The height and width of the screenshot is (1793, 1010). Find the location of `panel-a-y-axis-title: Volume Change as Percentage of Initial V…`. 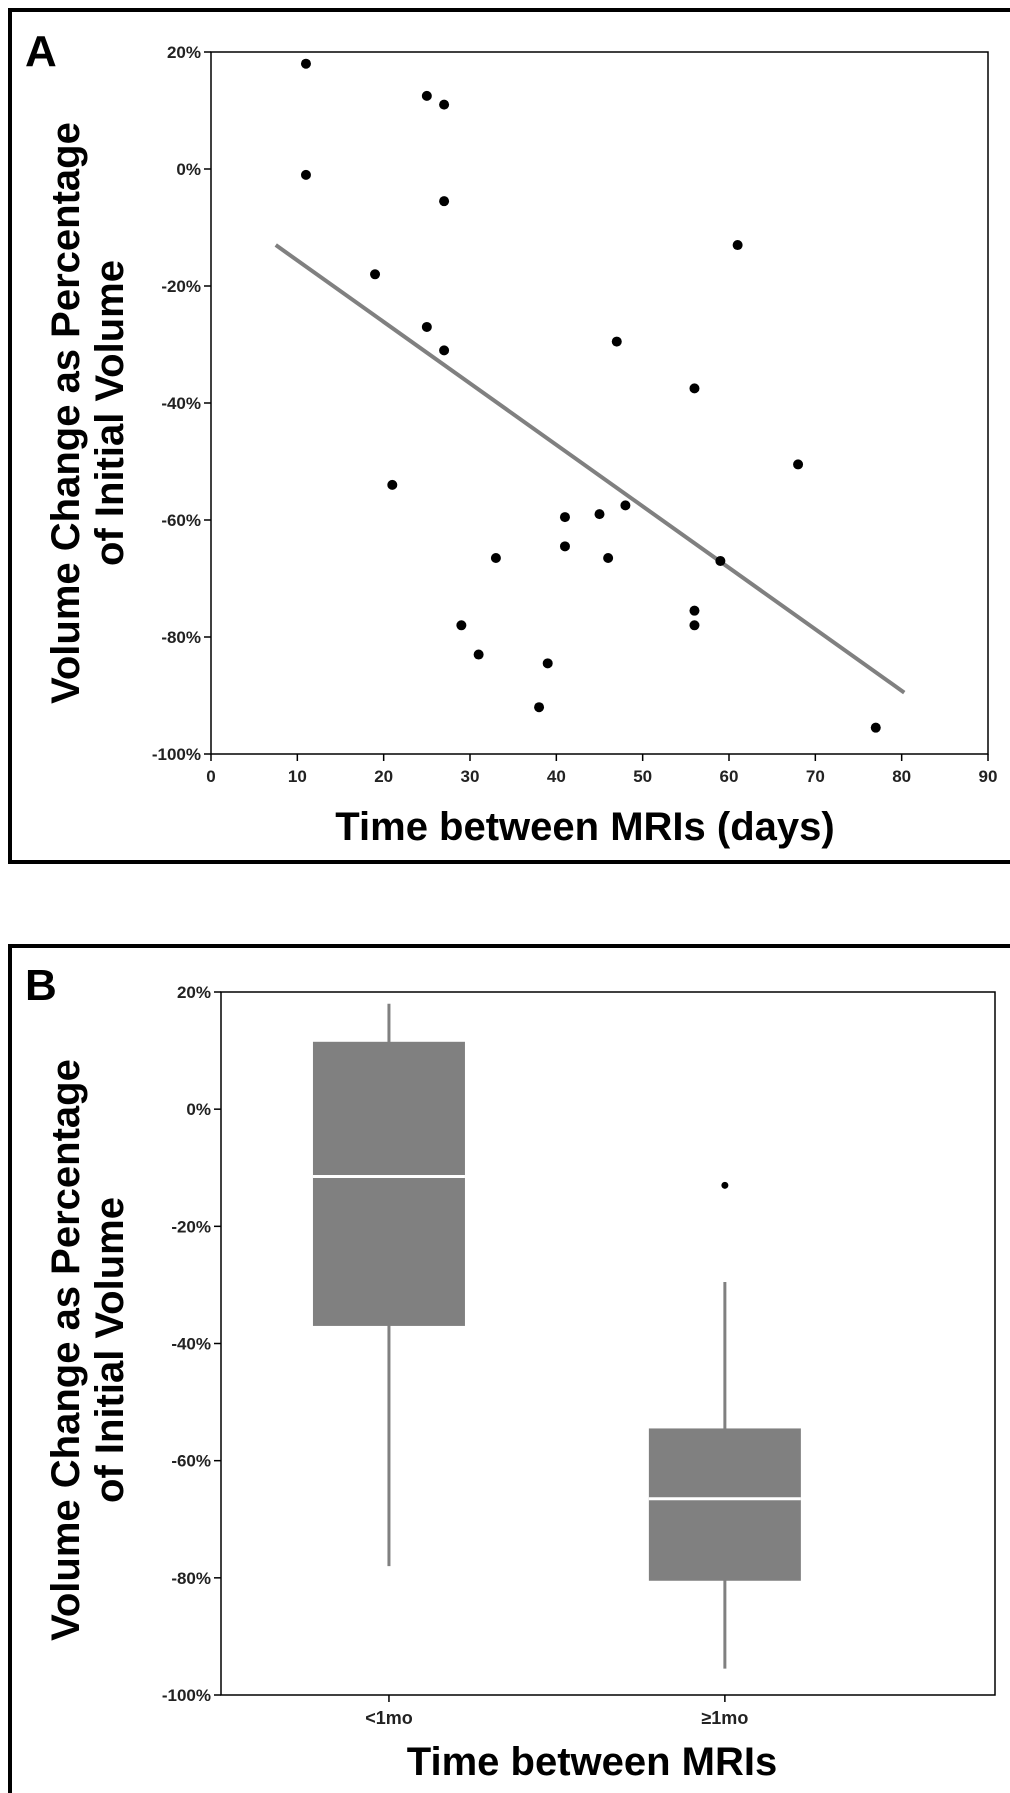

panel-a-y-axis-title: Volume Change as Percentage of Initial V… is located at coordinates (88, 413).